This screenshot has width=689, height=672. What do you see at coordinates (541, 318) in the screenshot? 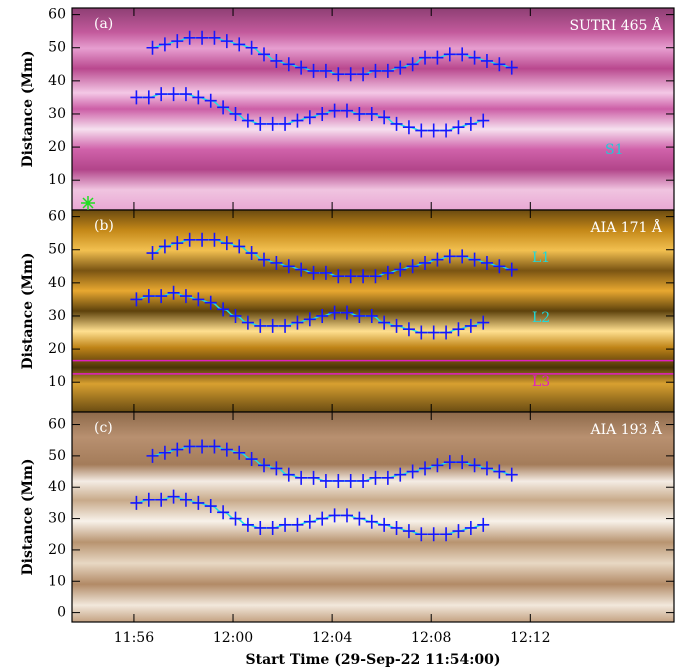
I see `annotation: L2` at bounding box center [541, 318].